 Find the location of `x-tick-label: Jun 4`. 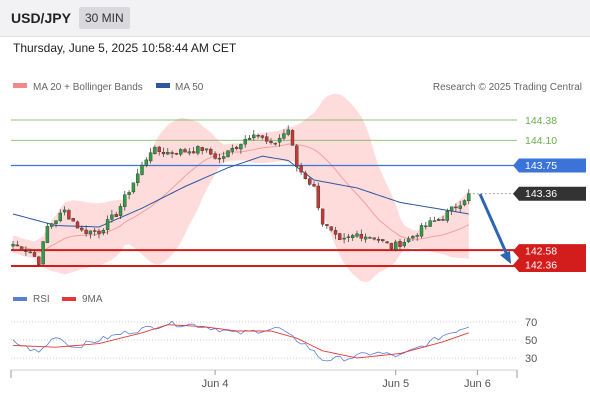

x-tick-label: Jun 4 is located at coordinates (215, 384).